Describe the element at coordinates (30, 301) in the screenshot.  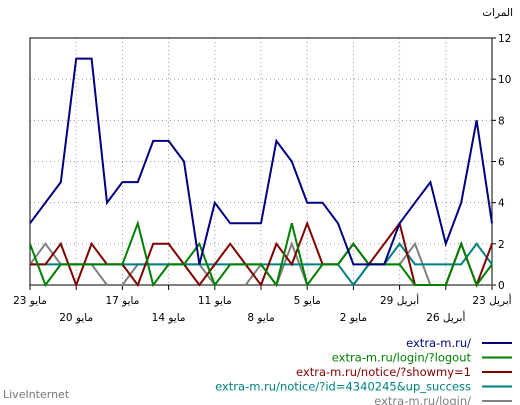
I see `x-tick-label: 23 مايو` at that location.